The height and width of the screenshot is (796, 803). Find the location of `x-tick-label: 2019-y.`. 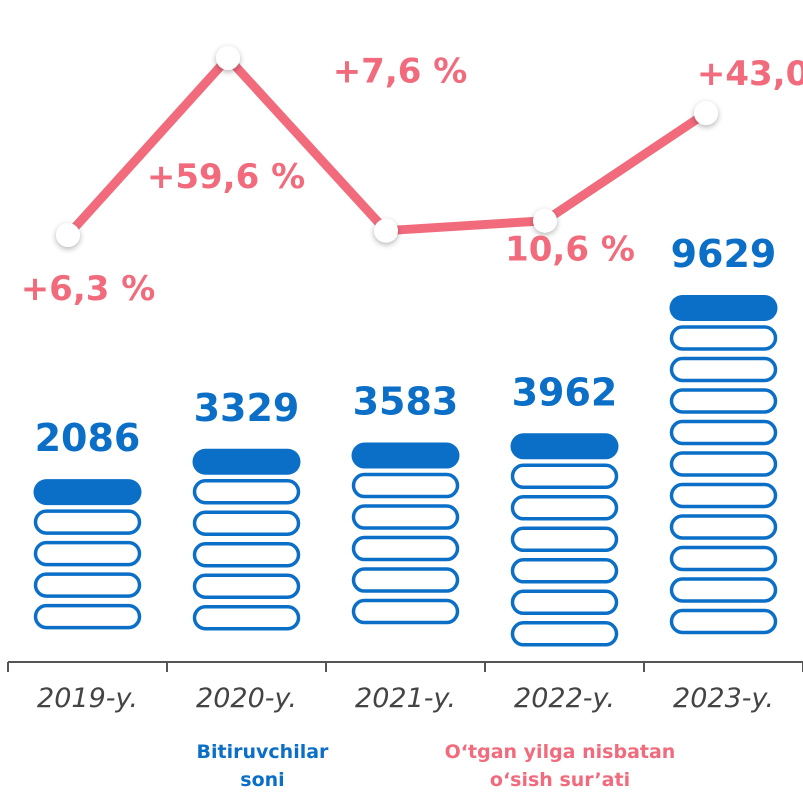

x-tick-label: 2019-y. is located at coordinates (87, 698).